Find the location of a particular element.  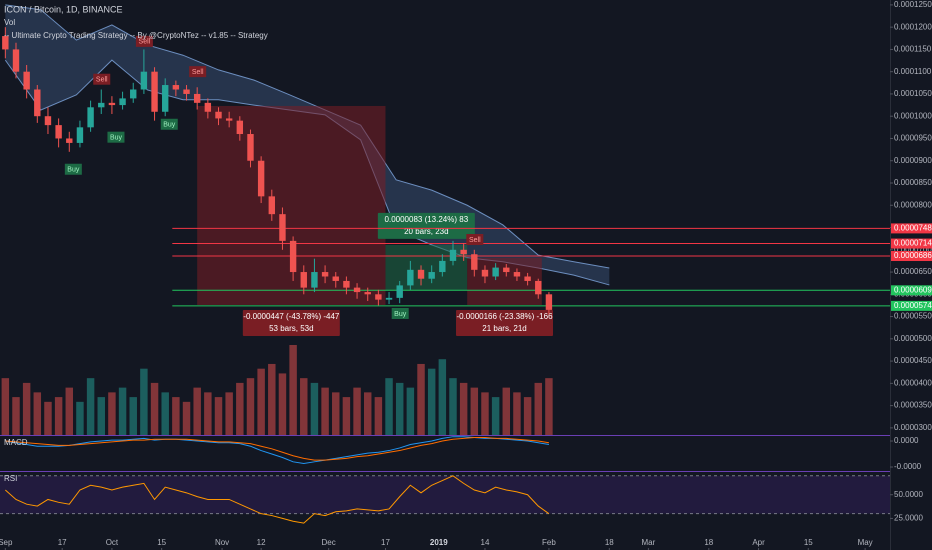

y-tick-label: 0.0000550 is located at coordinates (913, 316).